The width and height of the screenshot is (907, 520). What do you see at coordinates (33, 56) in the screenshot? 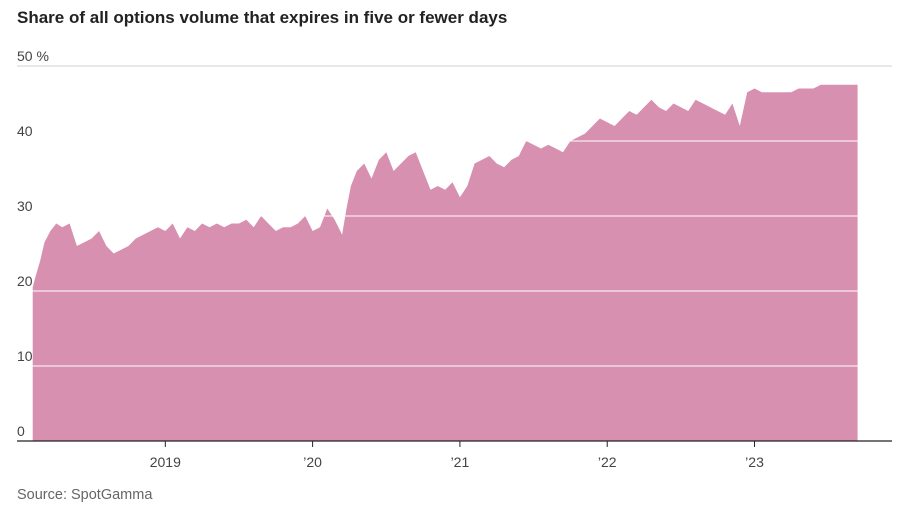
I see `y-tick-label: 50 %` at bounding box center [33, 56].